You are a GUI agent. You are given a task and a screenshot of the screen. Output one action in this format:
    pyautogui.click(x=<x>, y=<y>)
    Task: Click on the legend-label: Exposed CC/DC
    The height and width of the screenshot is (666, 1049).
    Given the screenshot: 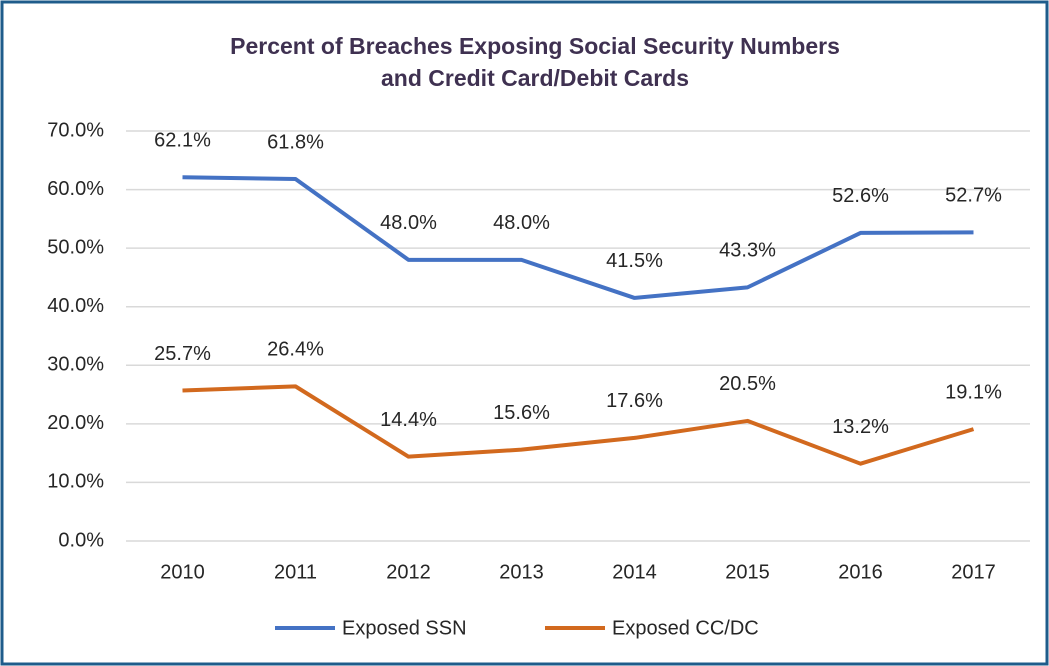 What is the action you would take?
    pyautogui.click(x=685, y=628)
    